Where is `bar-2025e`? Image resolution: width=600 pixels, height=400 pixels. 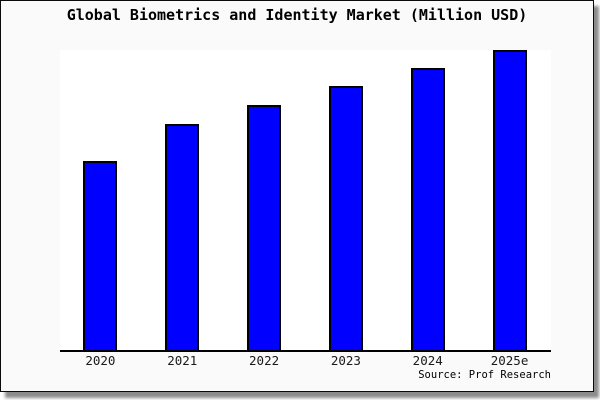
bar-2025e is located at coordinates (509, 199).